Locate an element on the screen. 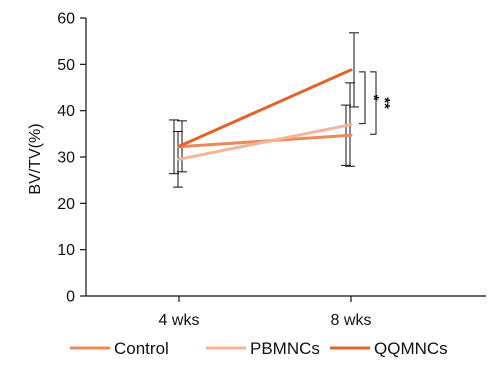  series-line-pbmncs is located at coordinates (265, 142).